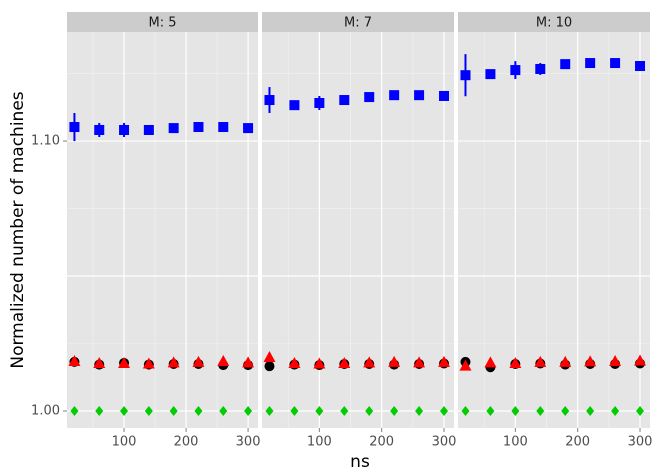 The width and height of the screenshot is (664, 476). Describe the element at coordinates (45, 410) in the screenshot. I see `y-tick-label: 1.00` at that location.